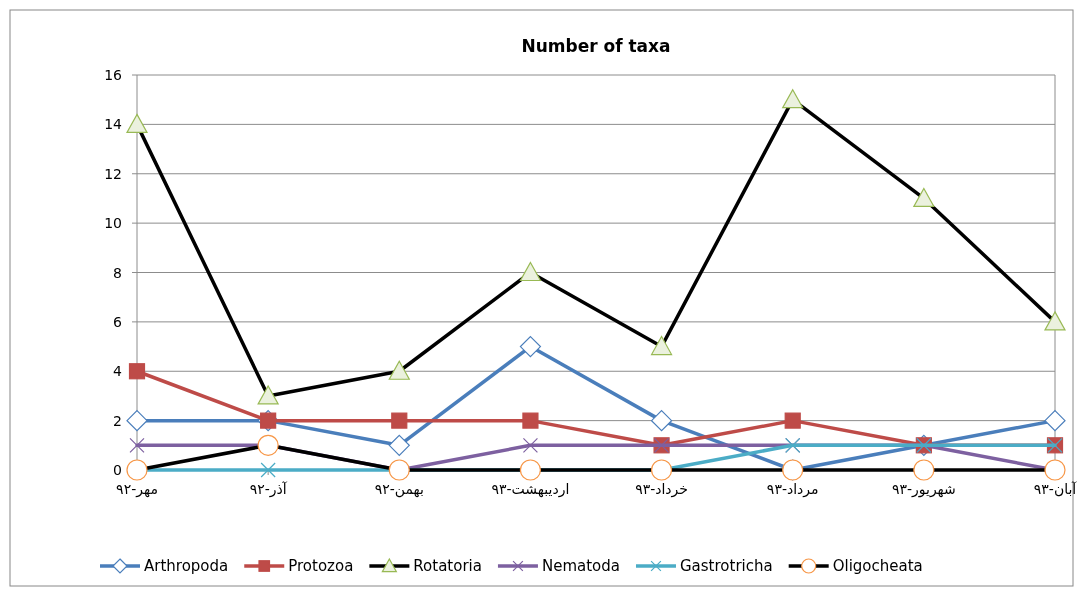 The height and width of the screenshot is (596, 1083). What do you see at coordinates (113, 173) in the screenshot?
I see `y-tick-label: 12` at bounding box center [113, 173].